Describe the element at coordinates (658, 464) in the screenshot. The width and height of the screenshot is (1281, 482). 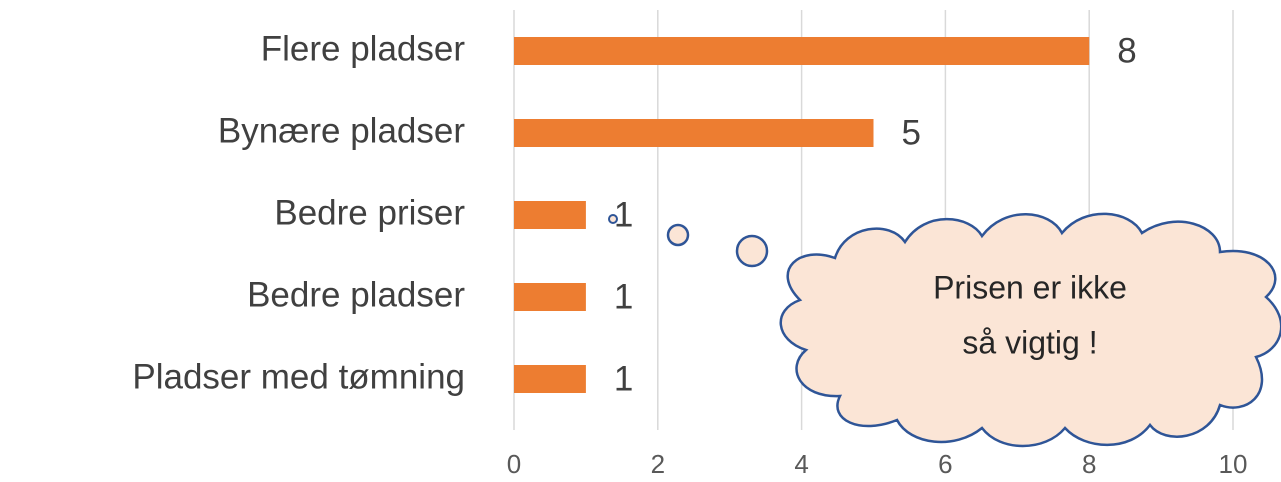
I see `x-tick-label: 2` at that location.